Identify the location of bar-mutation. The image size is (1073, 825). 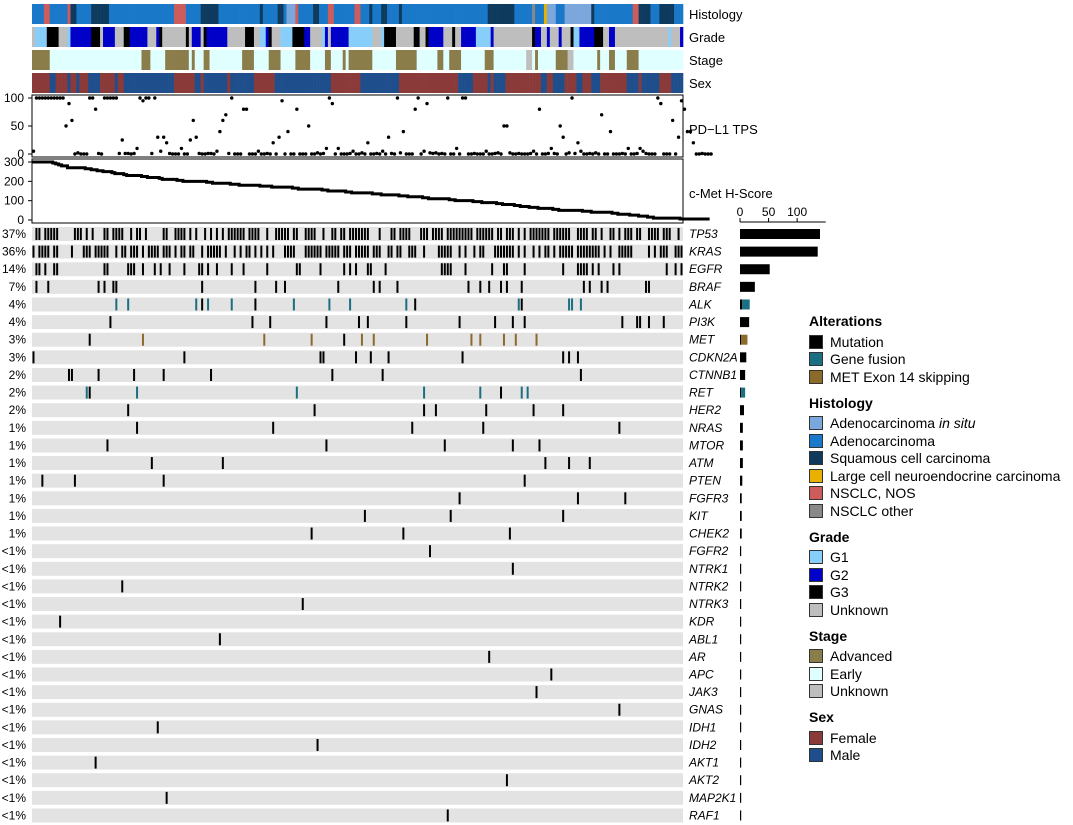
(780, 234).